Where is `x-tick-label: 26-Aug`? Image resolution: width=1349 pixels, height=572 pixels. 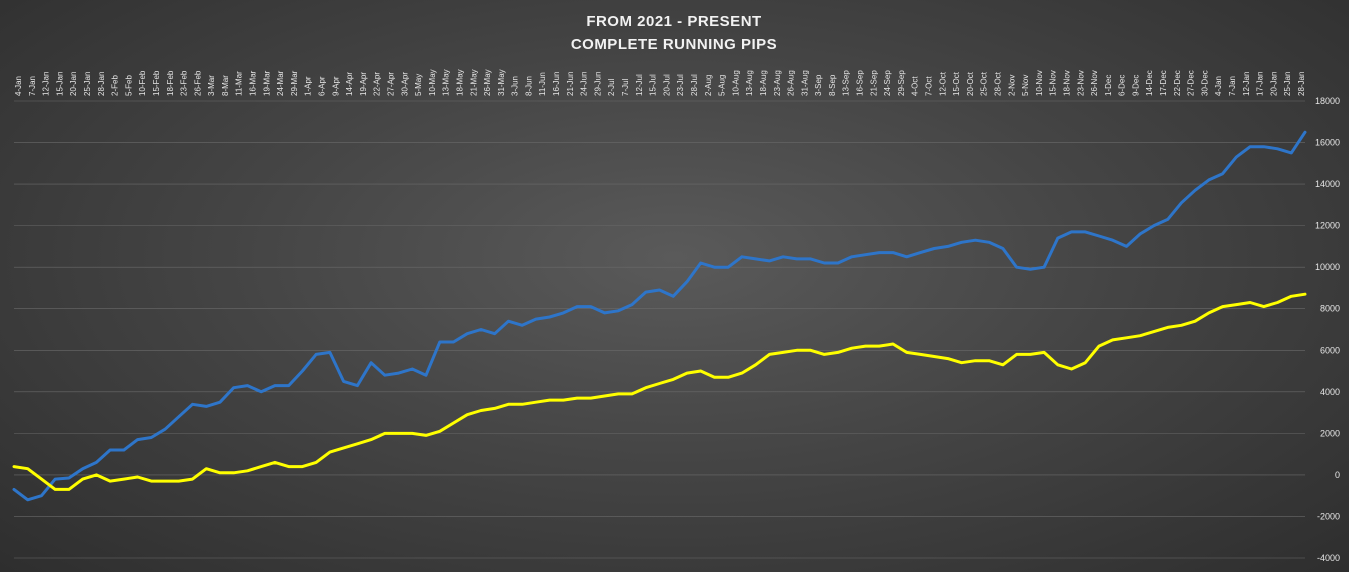
x-tick-label: 26-Aug is located at coordinates (791, 83).